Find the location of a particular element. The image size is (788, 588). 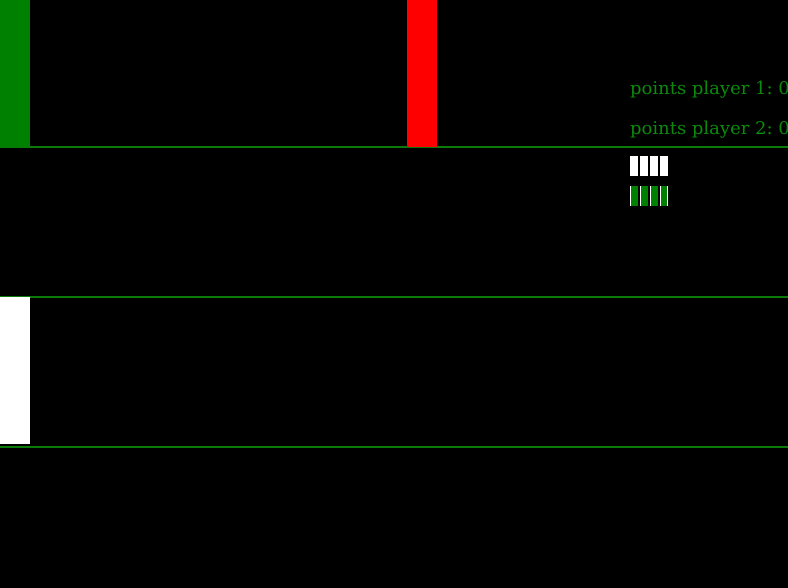

player1-lives is located at coordinates (650, 166).